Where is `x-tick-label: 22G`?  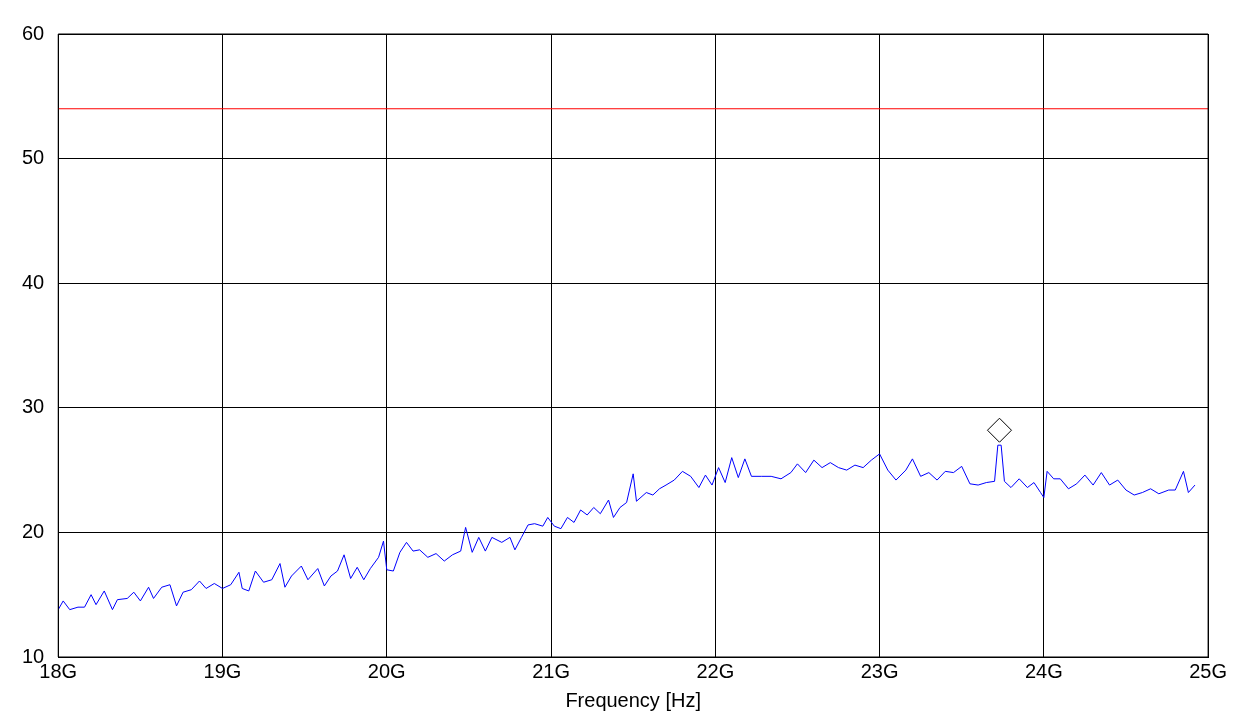 x-tick-label: 22G is located at coordinates (715, 670).